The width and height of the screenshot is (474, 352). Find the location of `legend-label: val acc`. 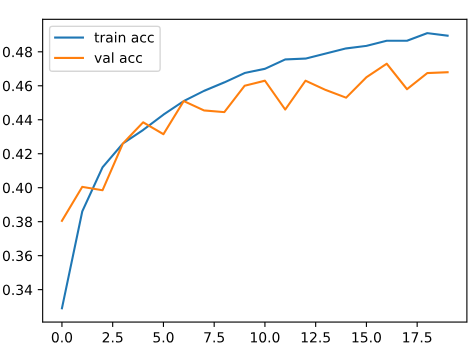

legend-label: val acc is located at coordinates (118, 57).